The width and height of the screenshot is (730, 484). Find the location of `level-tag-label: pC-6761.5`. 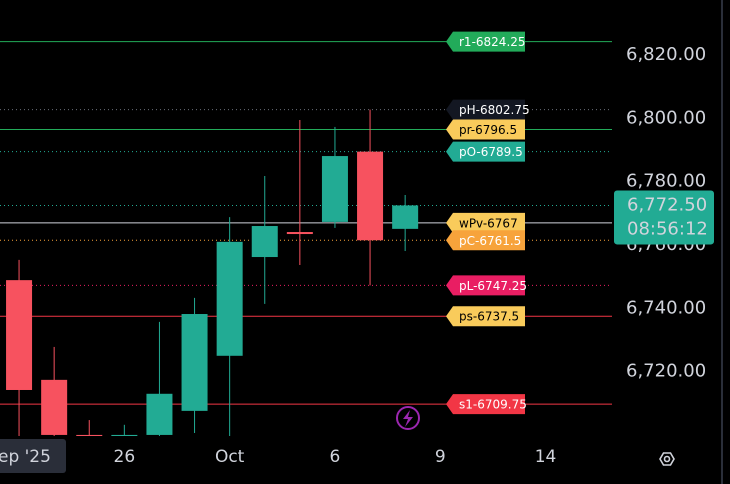

level-tag-label: pC-6761.5 is located at coordinates (490, 241).